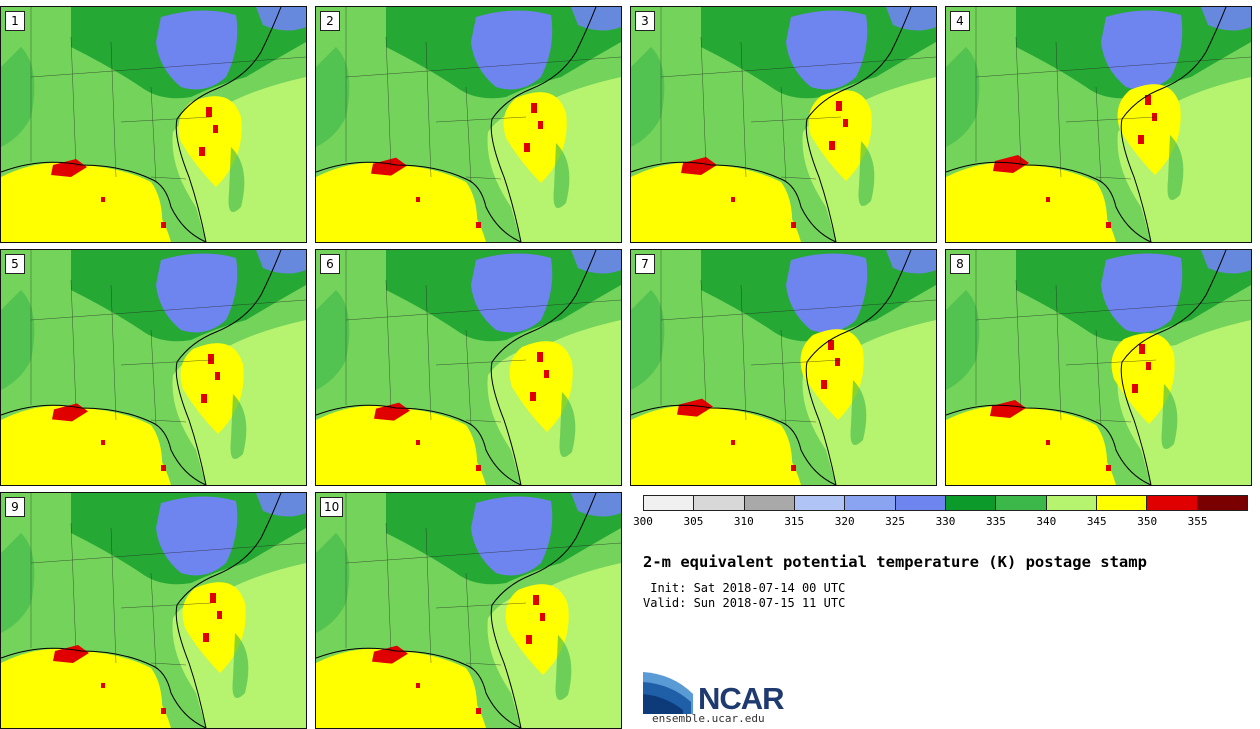 The image size is (1260, 729). What do you see at coordinates (645, 21) in the screenshot?
I see `member-number-label: 3` at bounding box center [645, 21].